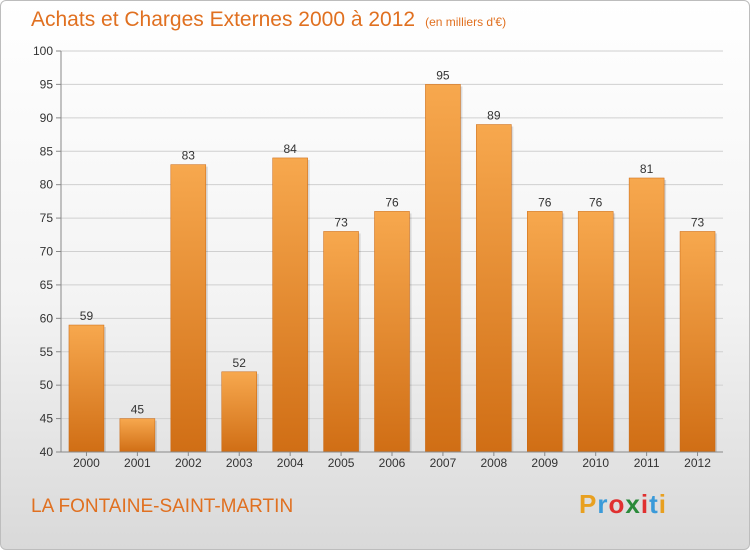 The width and height of the screenshot is (750, 550). Describe the element at coordinates (654, 504) in the screenshot. I see `logo-letter: t` at that location.